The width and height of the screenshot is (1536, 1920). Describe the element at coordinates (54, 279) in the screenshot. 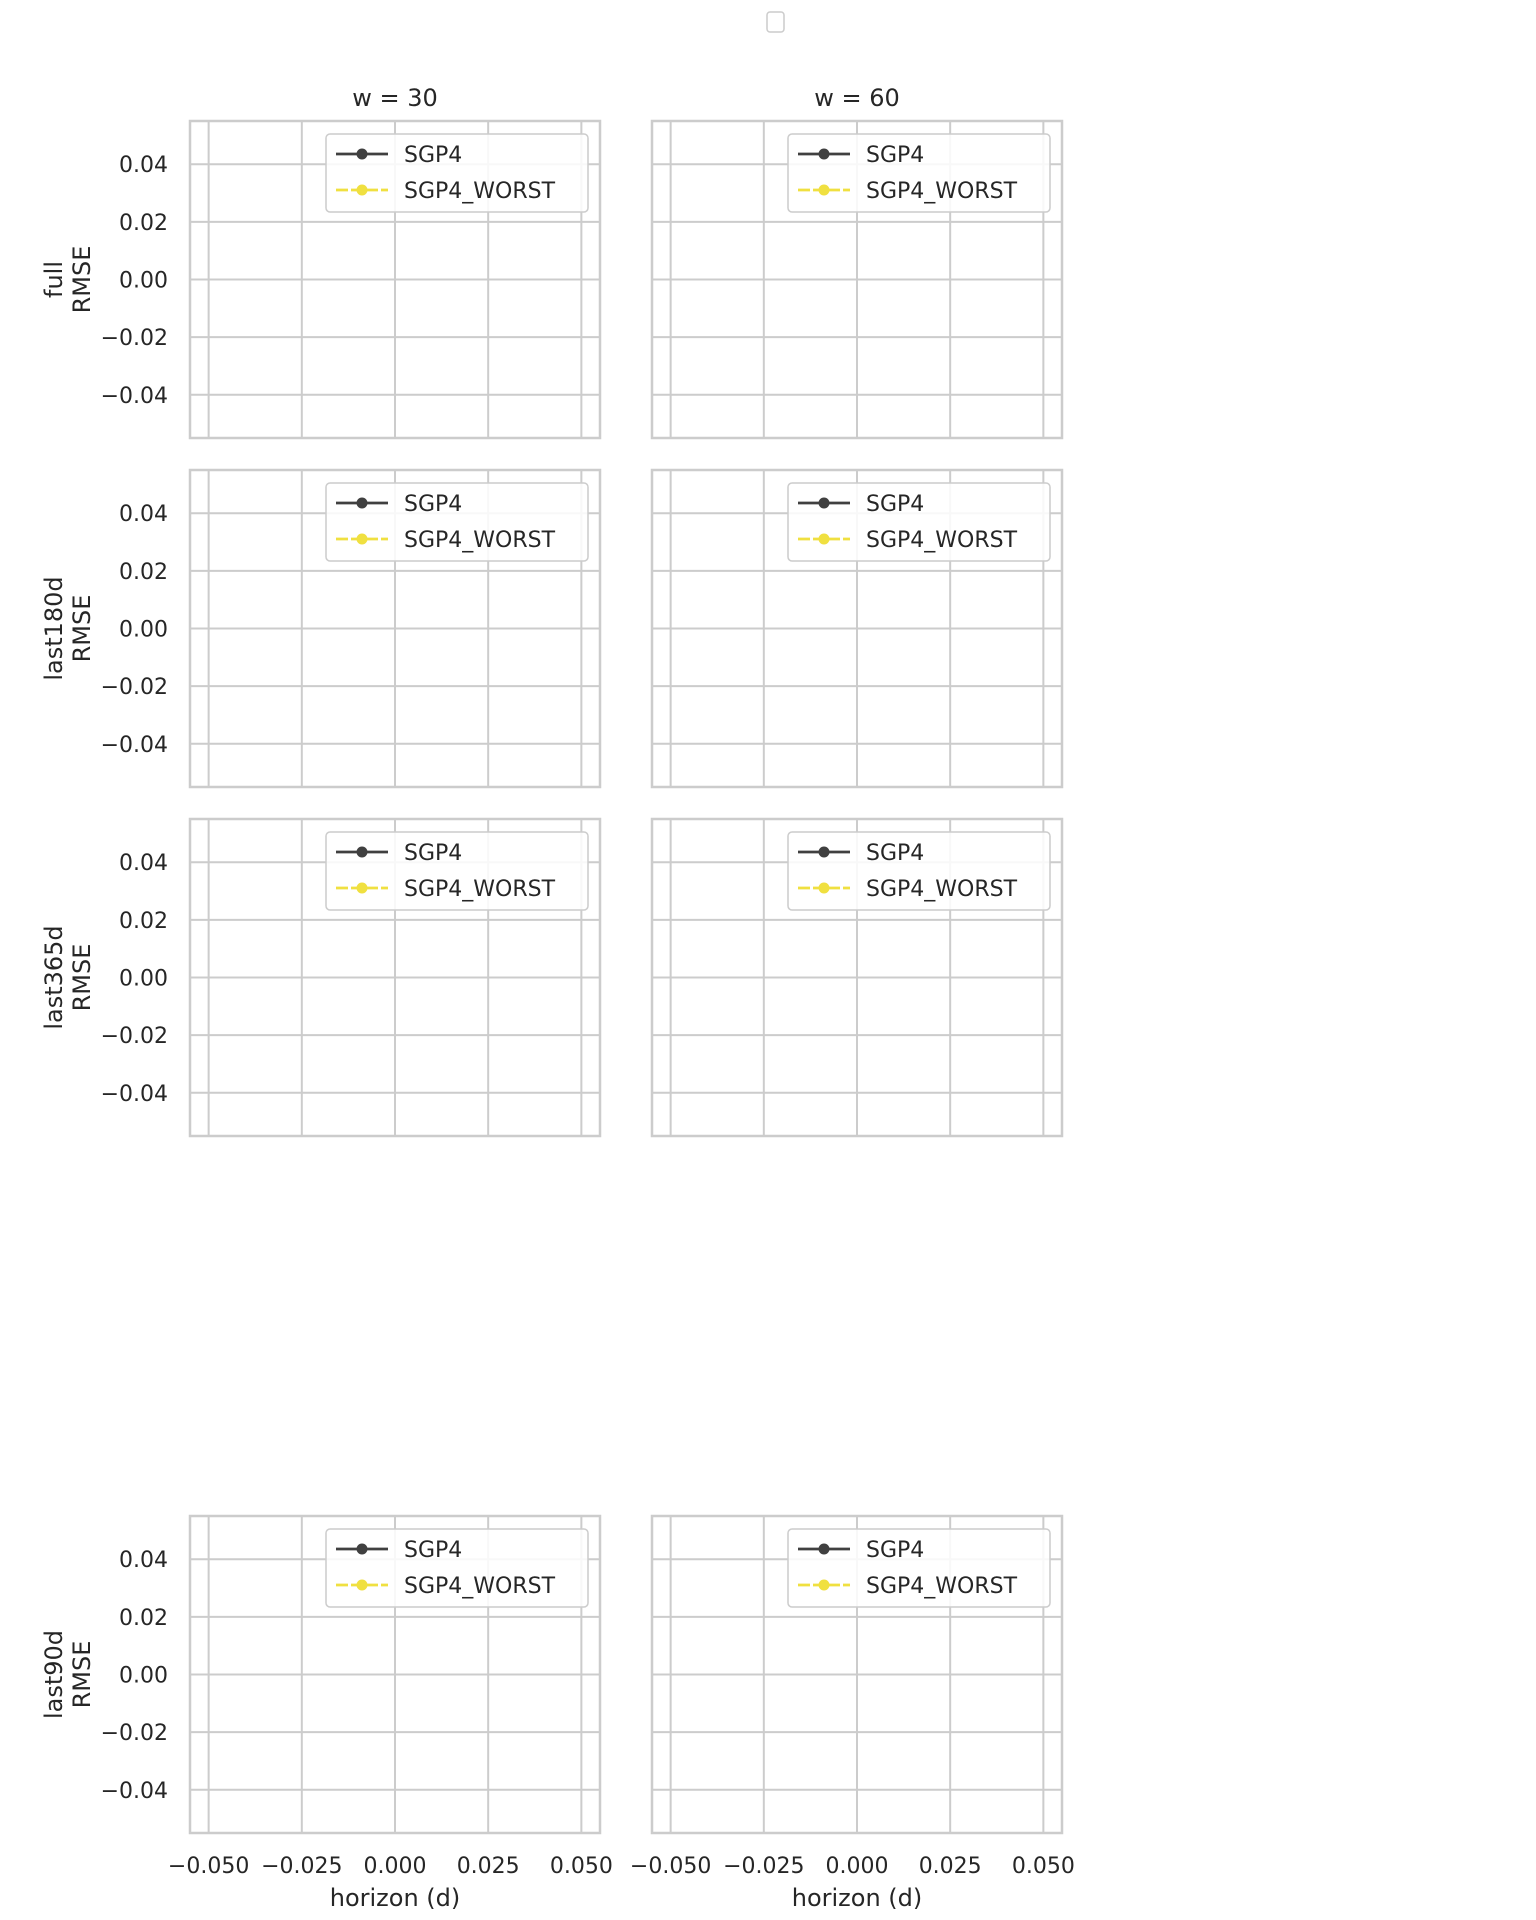

I see `row-label-line: full` at that location.